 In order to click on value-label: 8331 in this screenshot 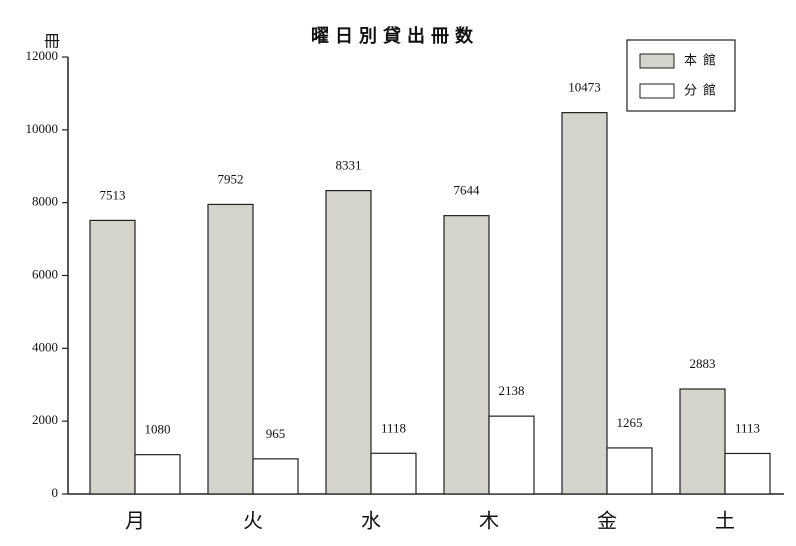, I will do `click(349, 165)`.